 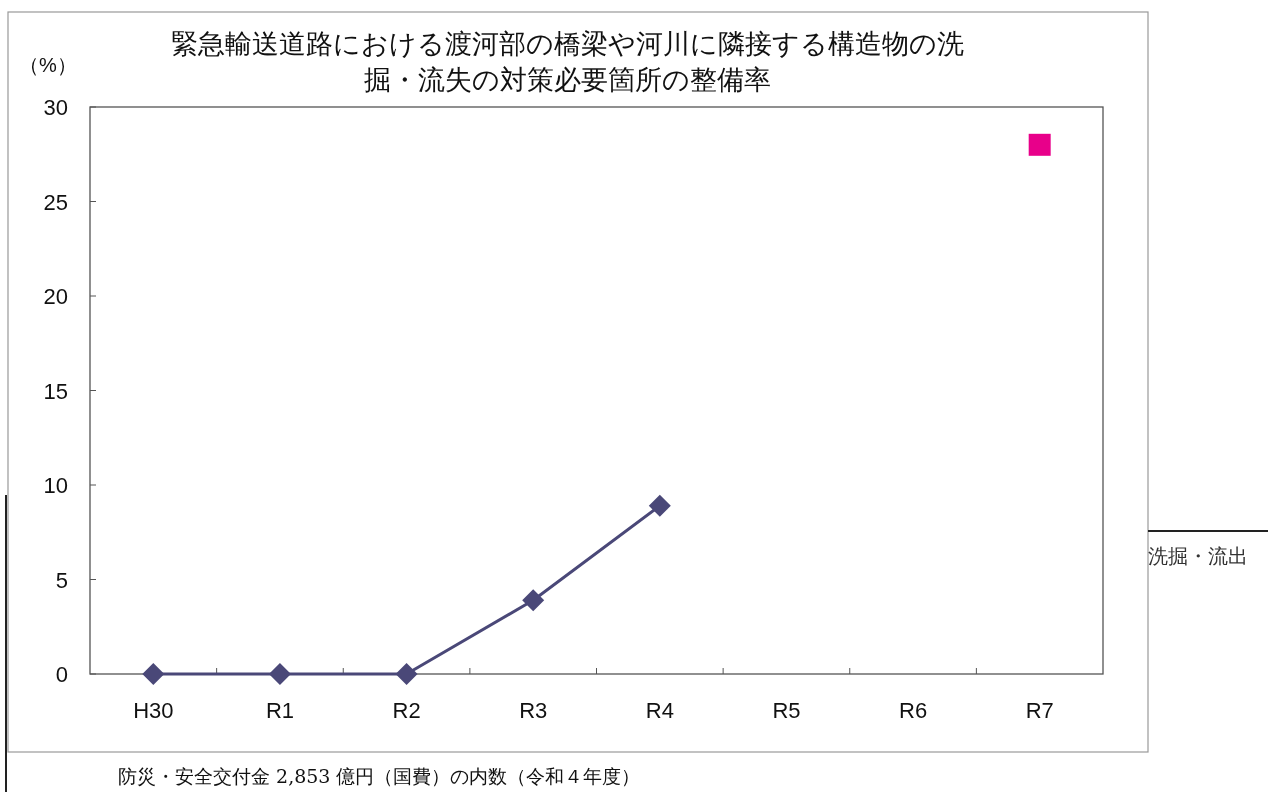 I want to click on x-tick-label: R2, so click(x=406, y=710).